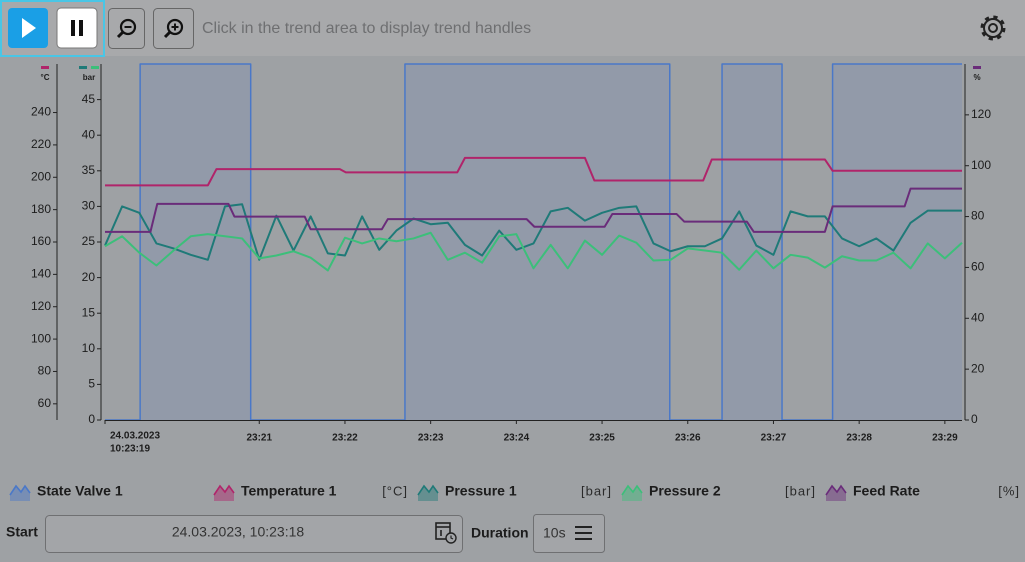  I want to click on zoom-out-button, so click(126, 28).